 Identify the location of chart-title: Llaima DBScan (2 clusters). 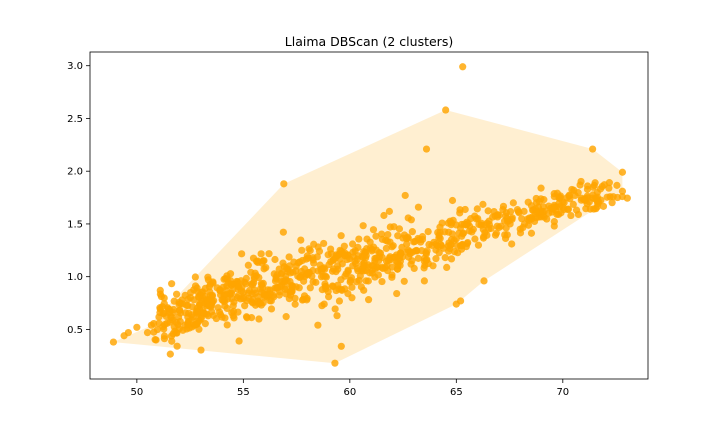
(369, 41).